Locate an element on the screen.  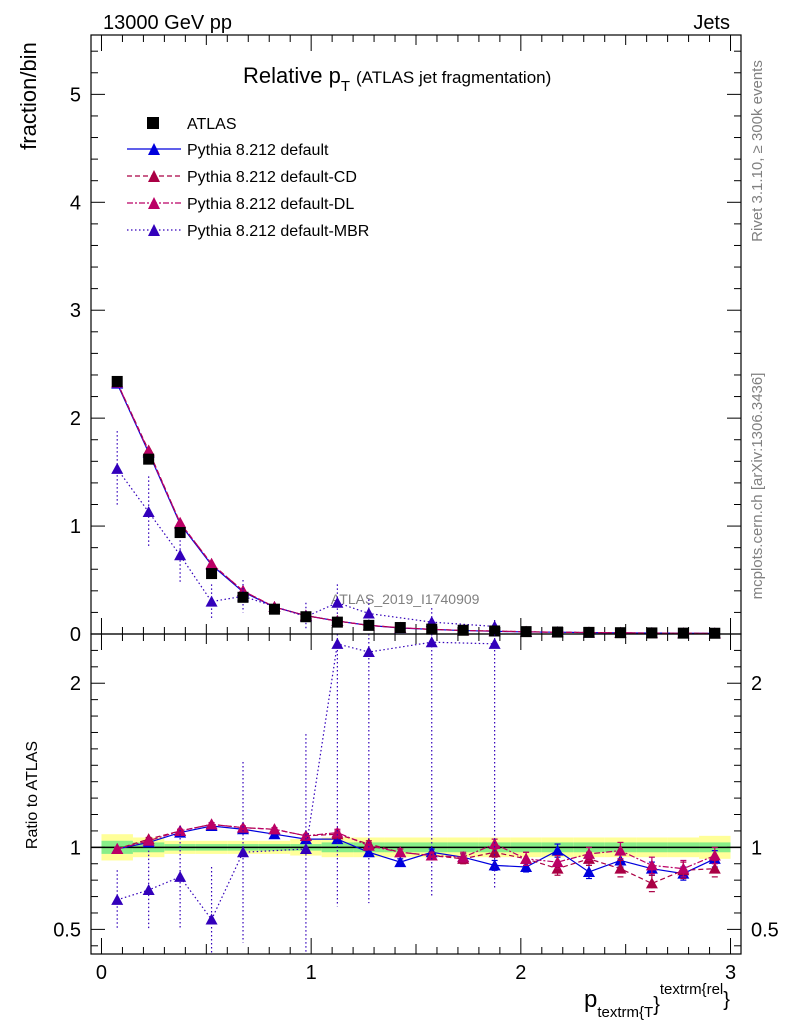
ratio-uncertainty-band is located at coordinates (416, 847).